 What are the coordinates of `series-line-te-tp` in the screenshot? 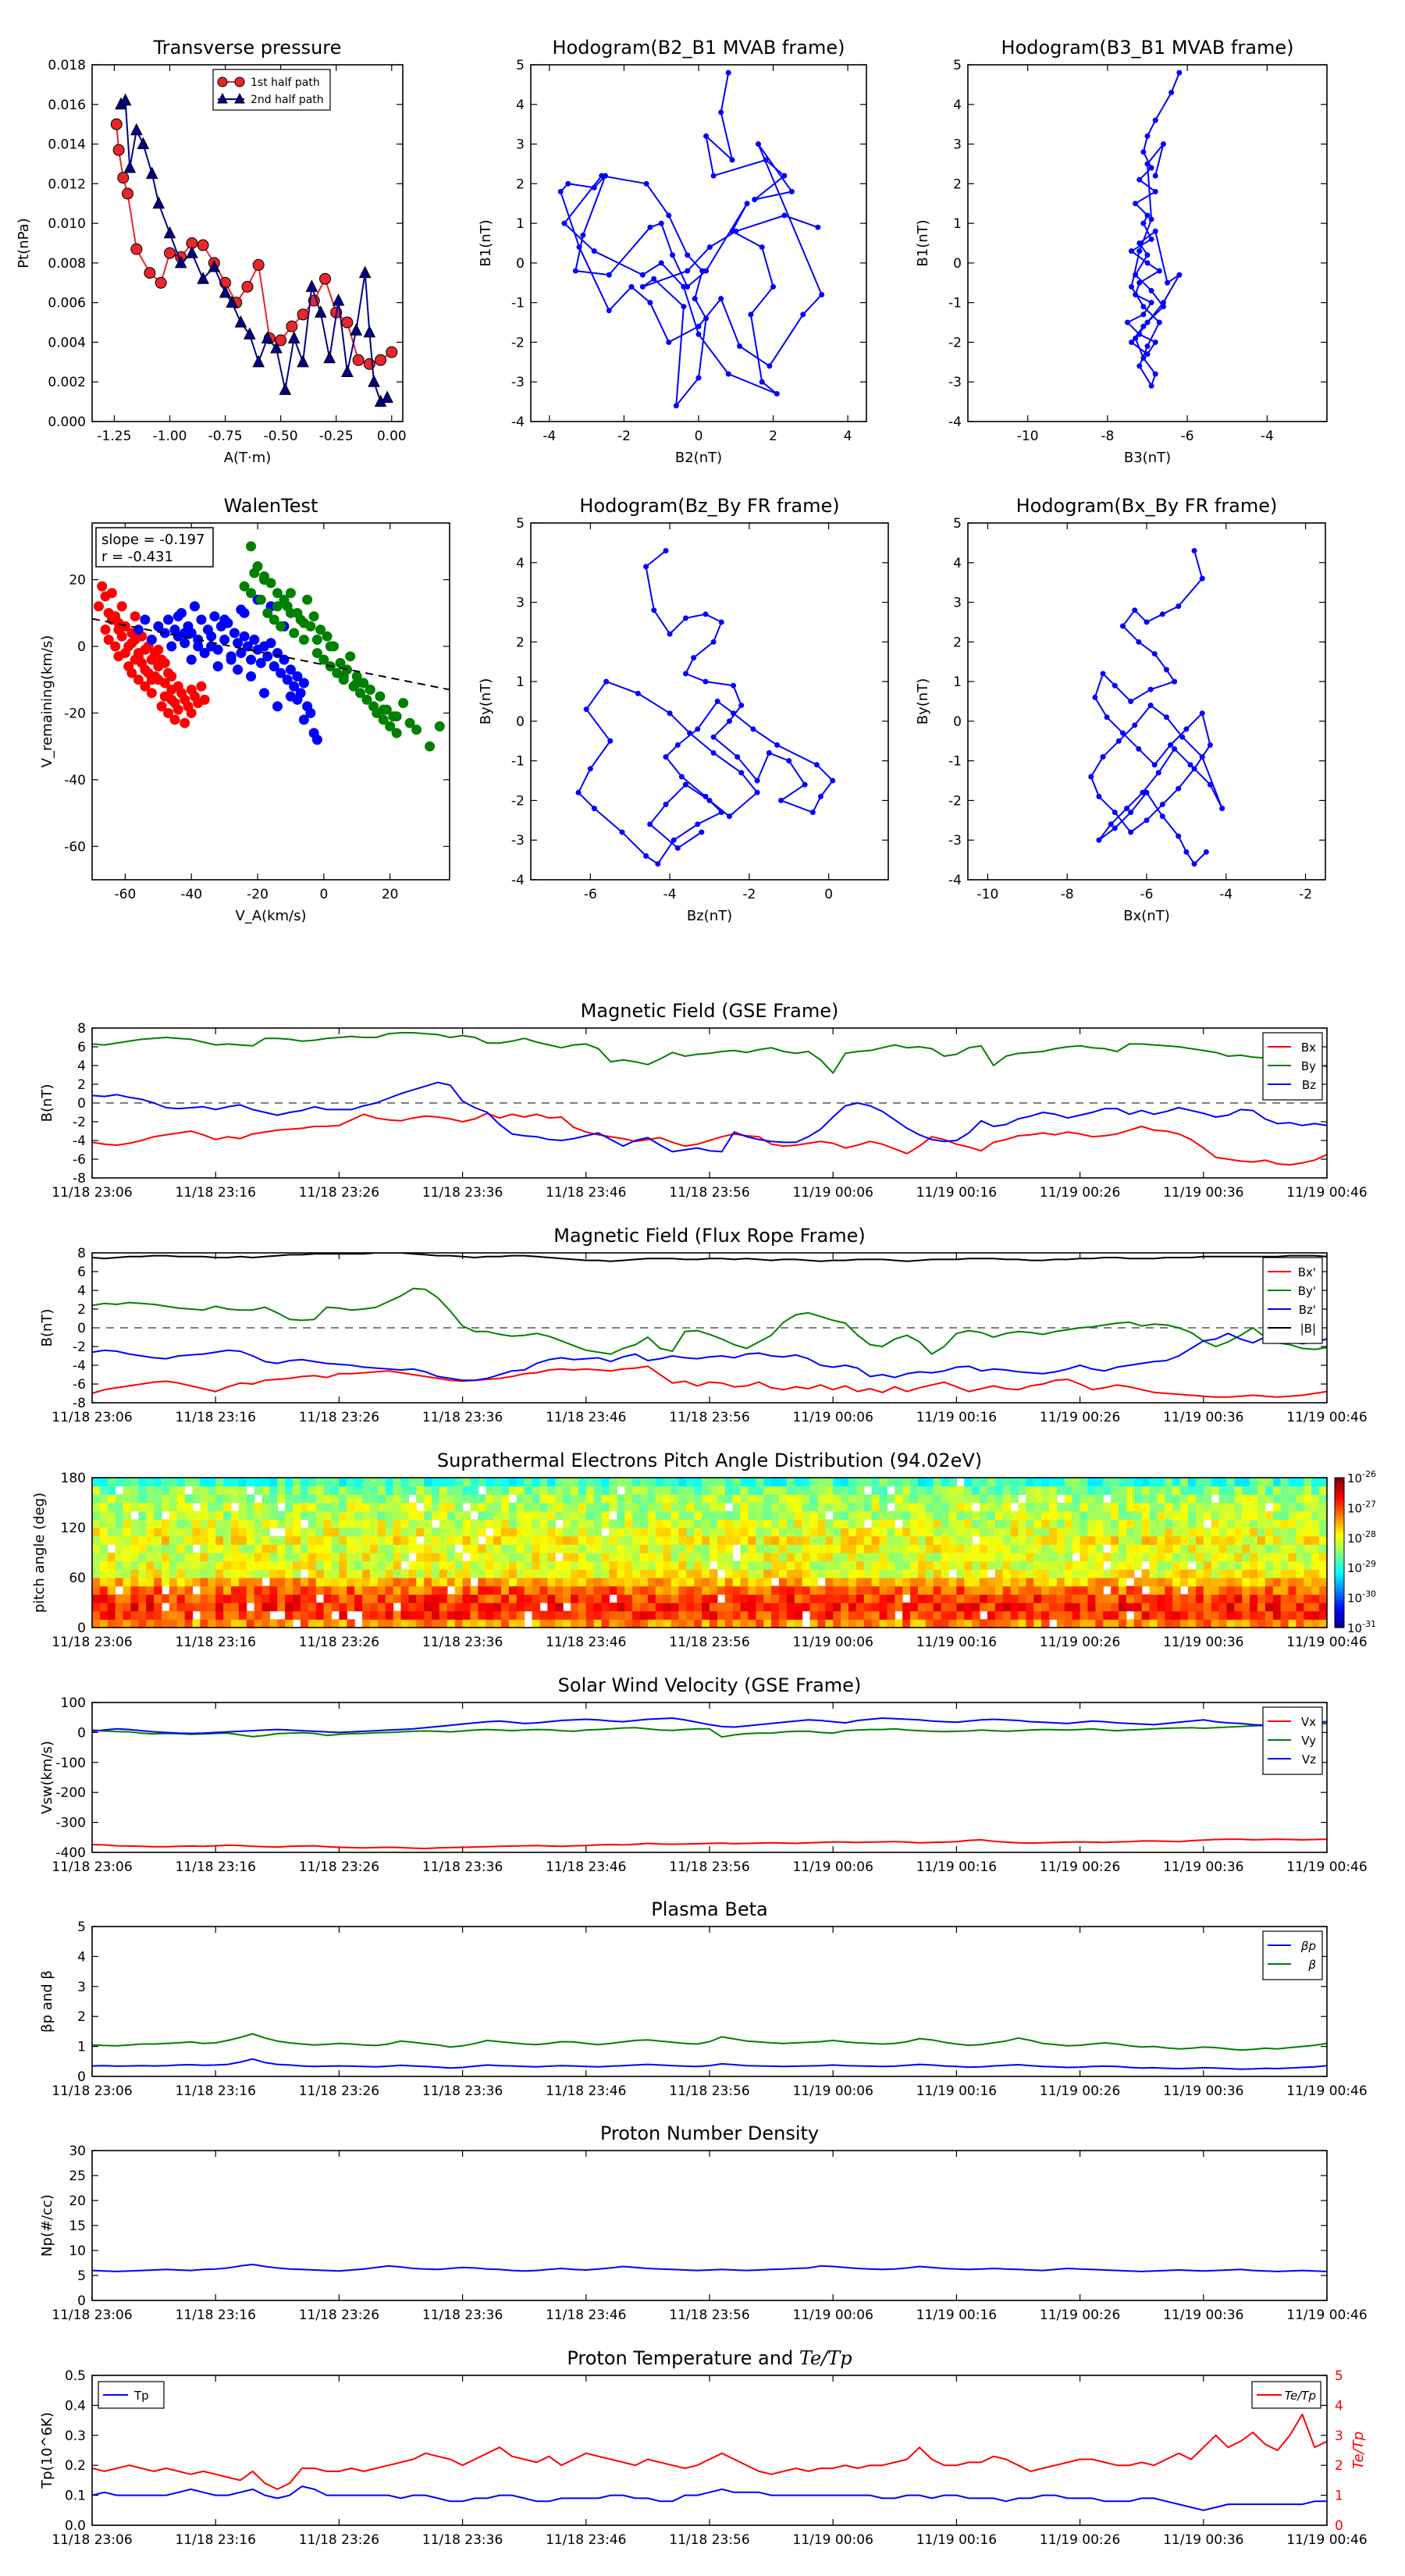 It's located at (710, 2451).